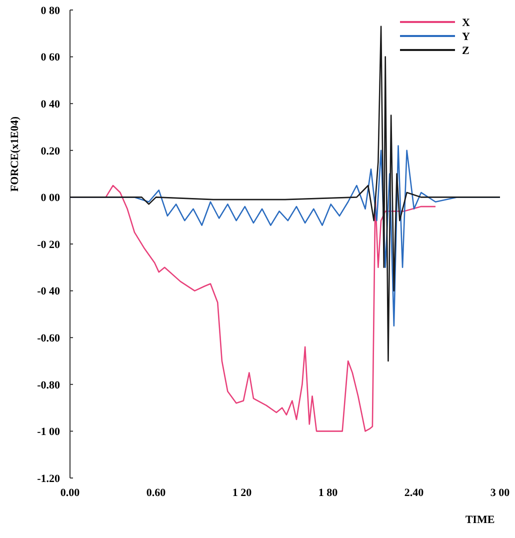 The image size is (515, 538). What do you see at coordinates (50, 151) in the screenshot?
I see `y-tick-label: 0.20` at bounding box center [50, 151].